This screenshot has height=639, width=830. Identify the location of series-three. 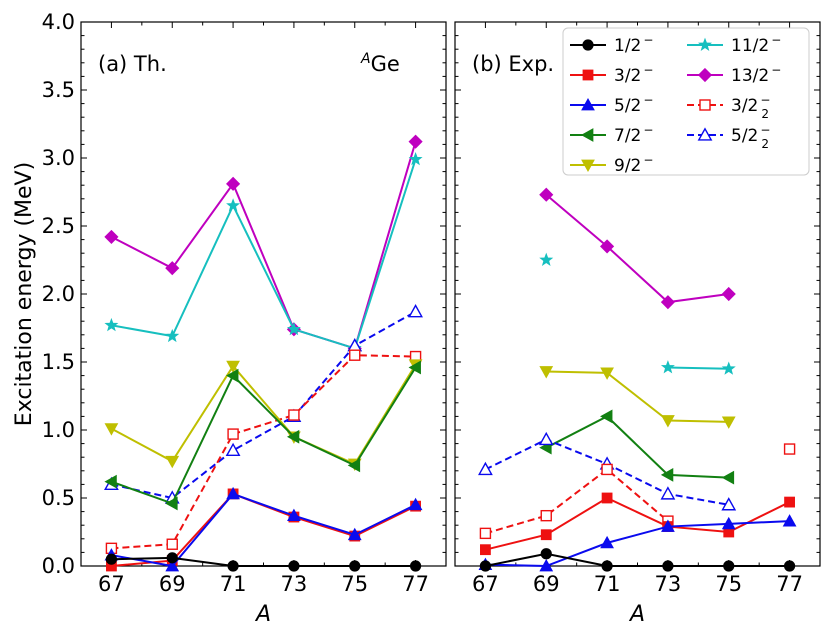
(637, 524).